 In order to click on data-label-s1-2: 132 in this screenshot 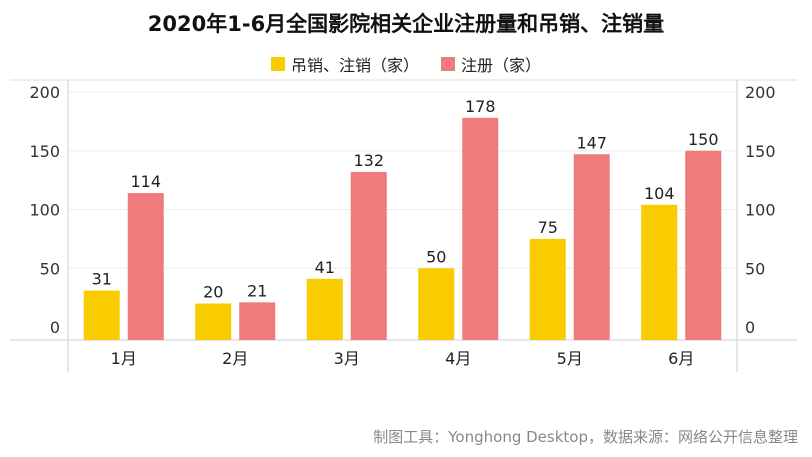, I will do `click(368, 160)`.